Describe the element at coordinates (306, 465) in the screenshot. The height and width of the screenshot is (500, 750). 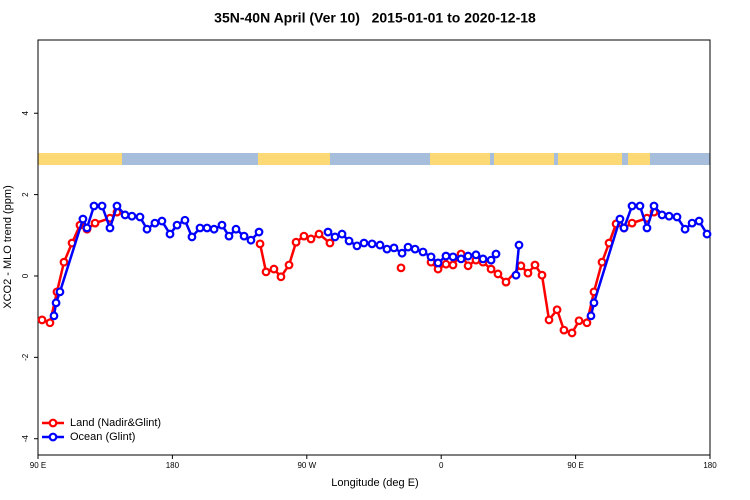
I see `x-tick-label: 90 W` at that location.